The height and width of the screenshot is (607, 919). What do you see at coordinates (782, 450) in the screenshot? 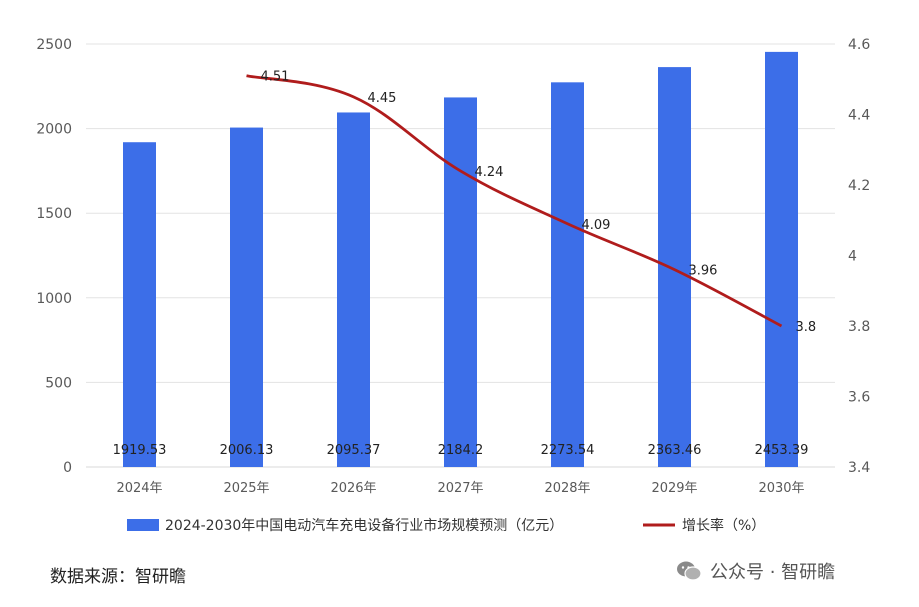
I see `bar-data-label: 2453.39` at bounding box center [782, 450].